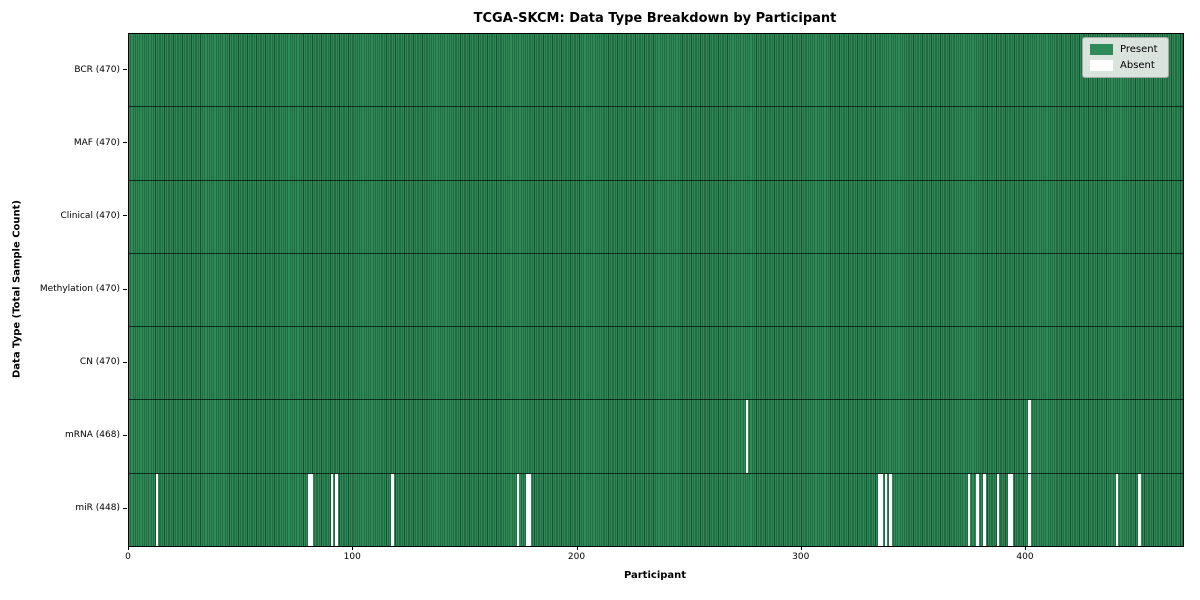  I want to click on heatmap-row-mrna, so click(656, 436).